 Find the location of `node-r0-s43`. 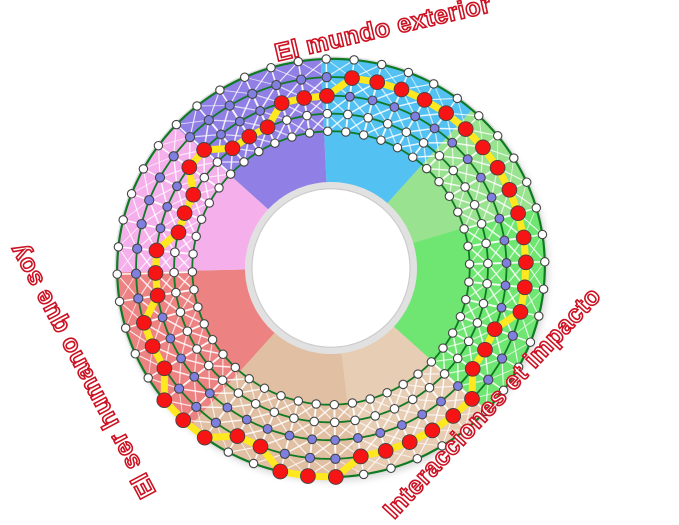

node-r0-s43 is located at coordinates (427, 168).